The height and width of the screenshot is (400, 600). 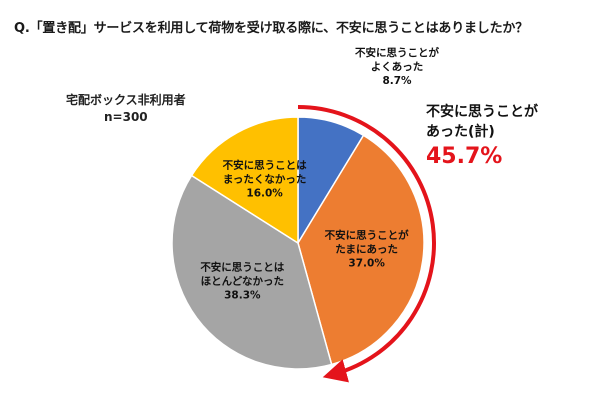 I want to click on callout: 不安に思うことが あった(計) 45.7%, so click(x=482, y=137).